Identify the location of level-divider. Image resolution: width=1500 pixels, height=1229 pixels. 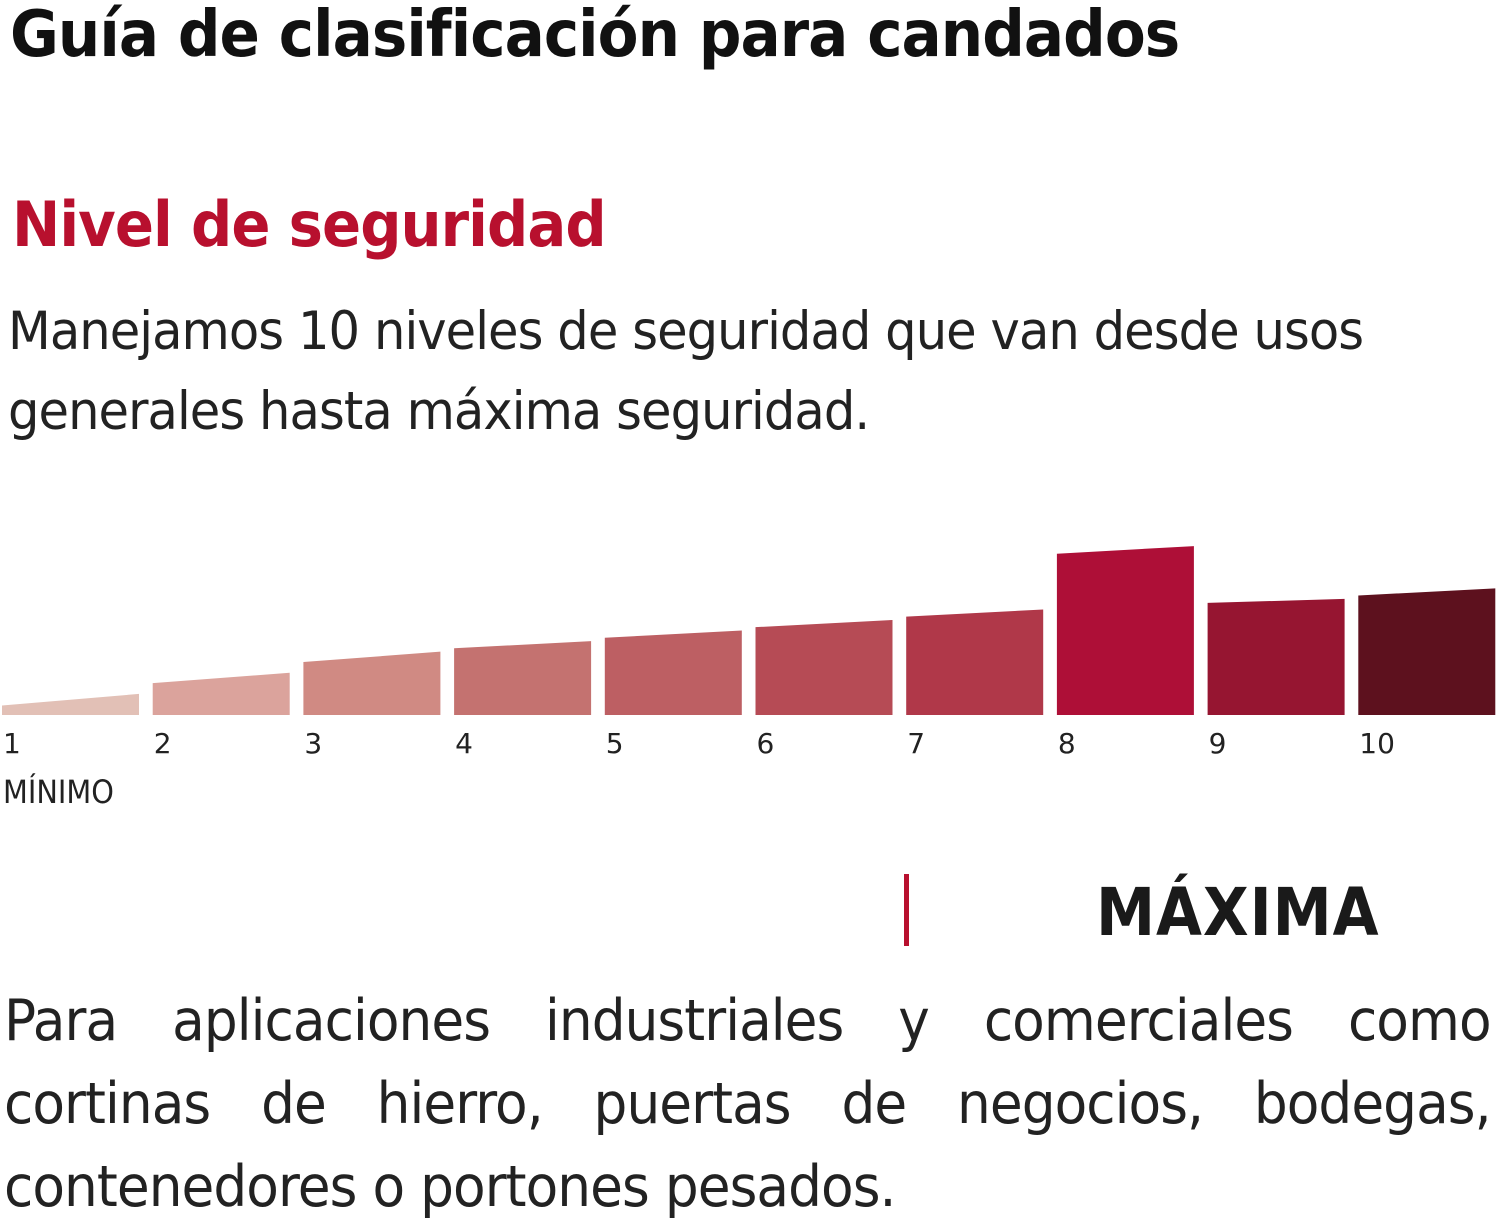
(906, 910).